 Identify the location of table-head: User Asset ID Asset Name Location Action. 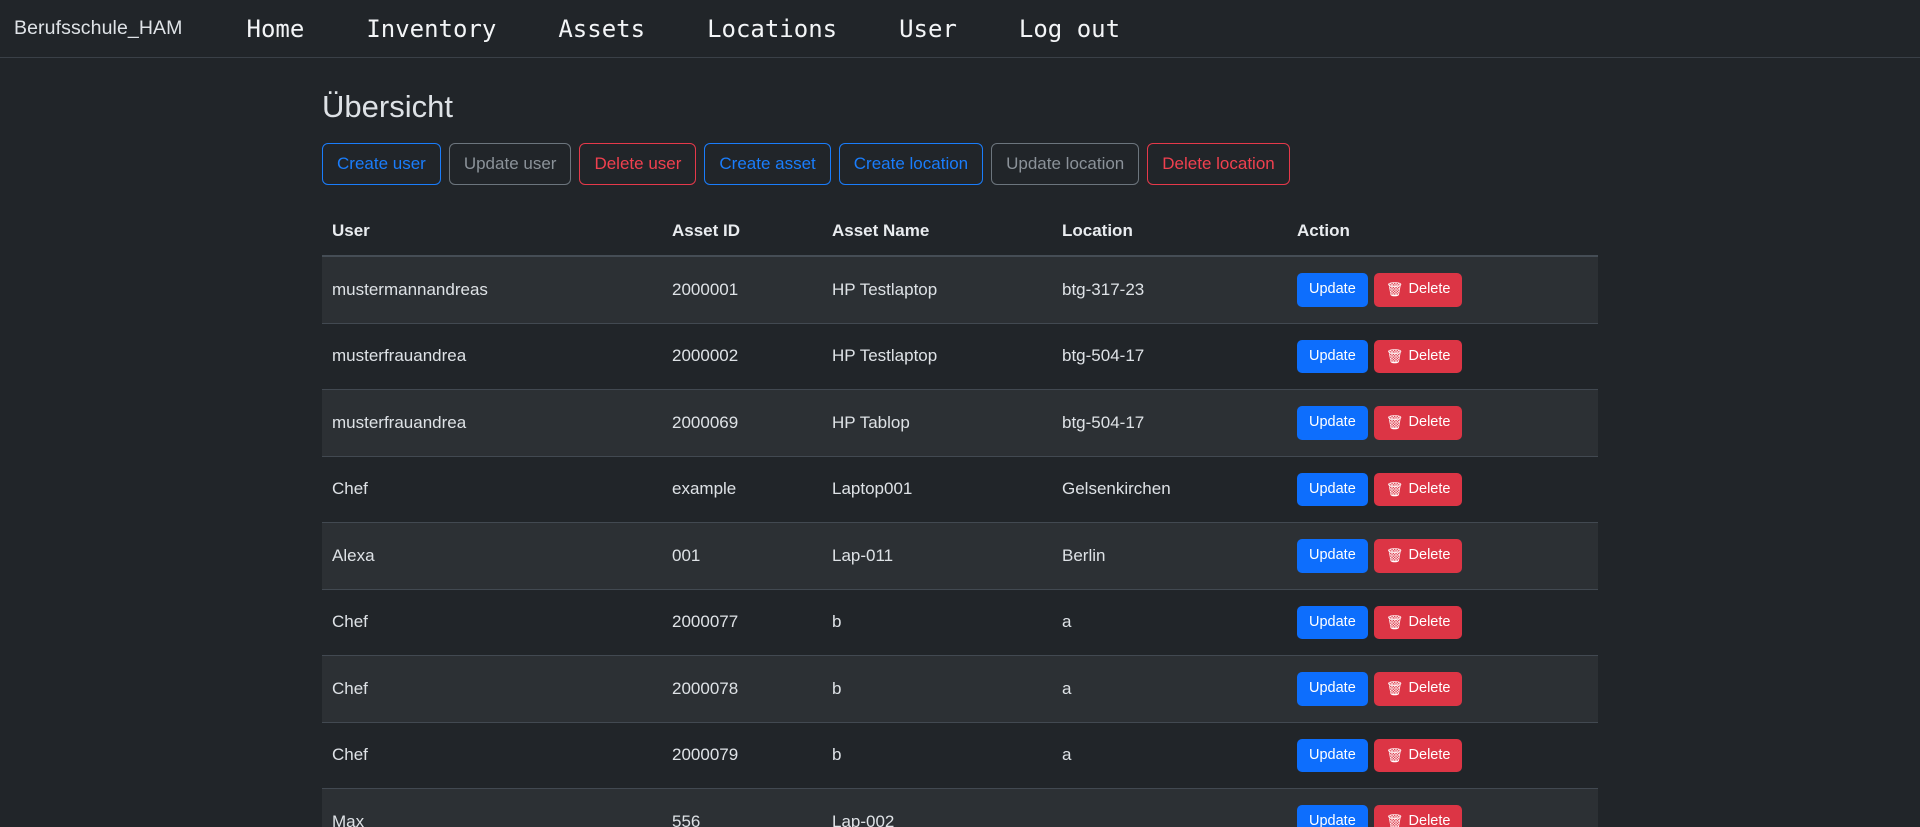
(960, 234).